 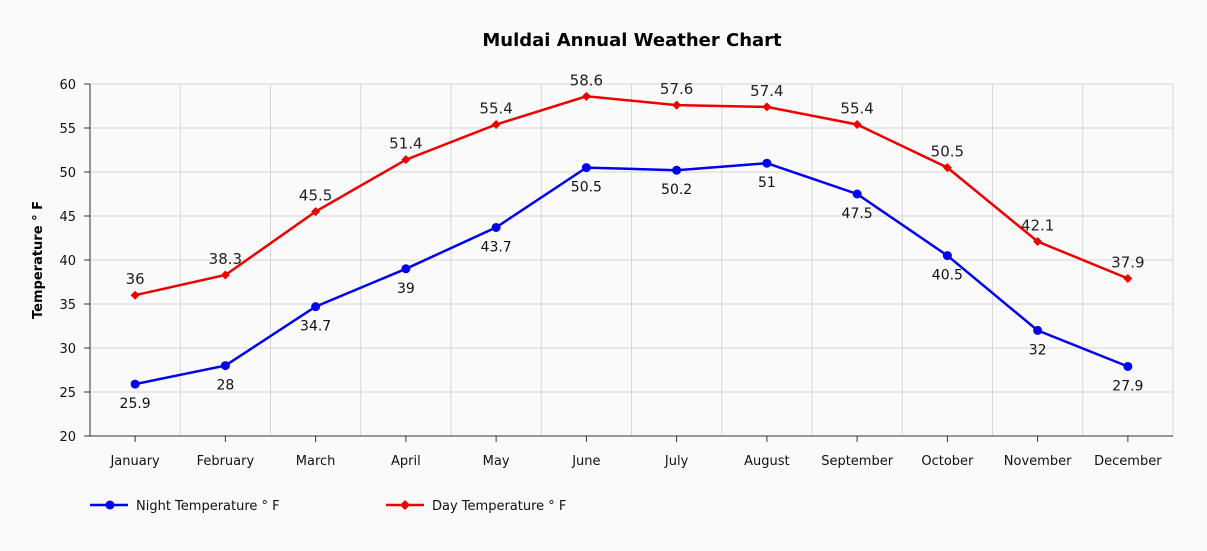 What do you see at coordinates (676, 461) in the screenshot?
I see `x-tick-label: July` at bounding box center [676, 461].